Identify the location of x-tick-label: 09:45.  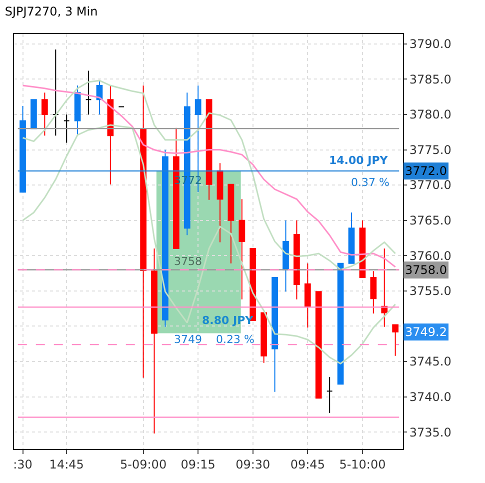
(307, 464).